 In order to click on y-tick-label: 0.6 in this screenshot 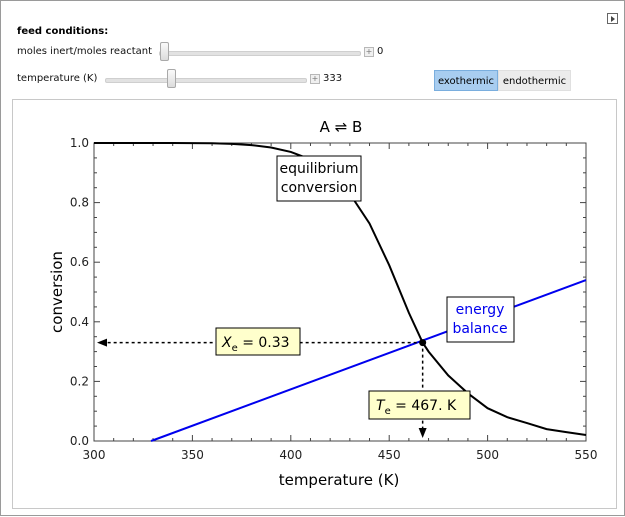, I will do `click(79, 262)`.